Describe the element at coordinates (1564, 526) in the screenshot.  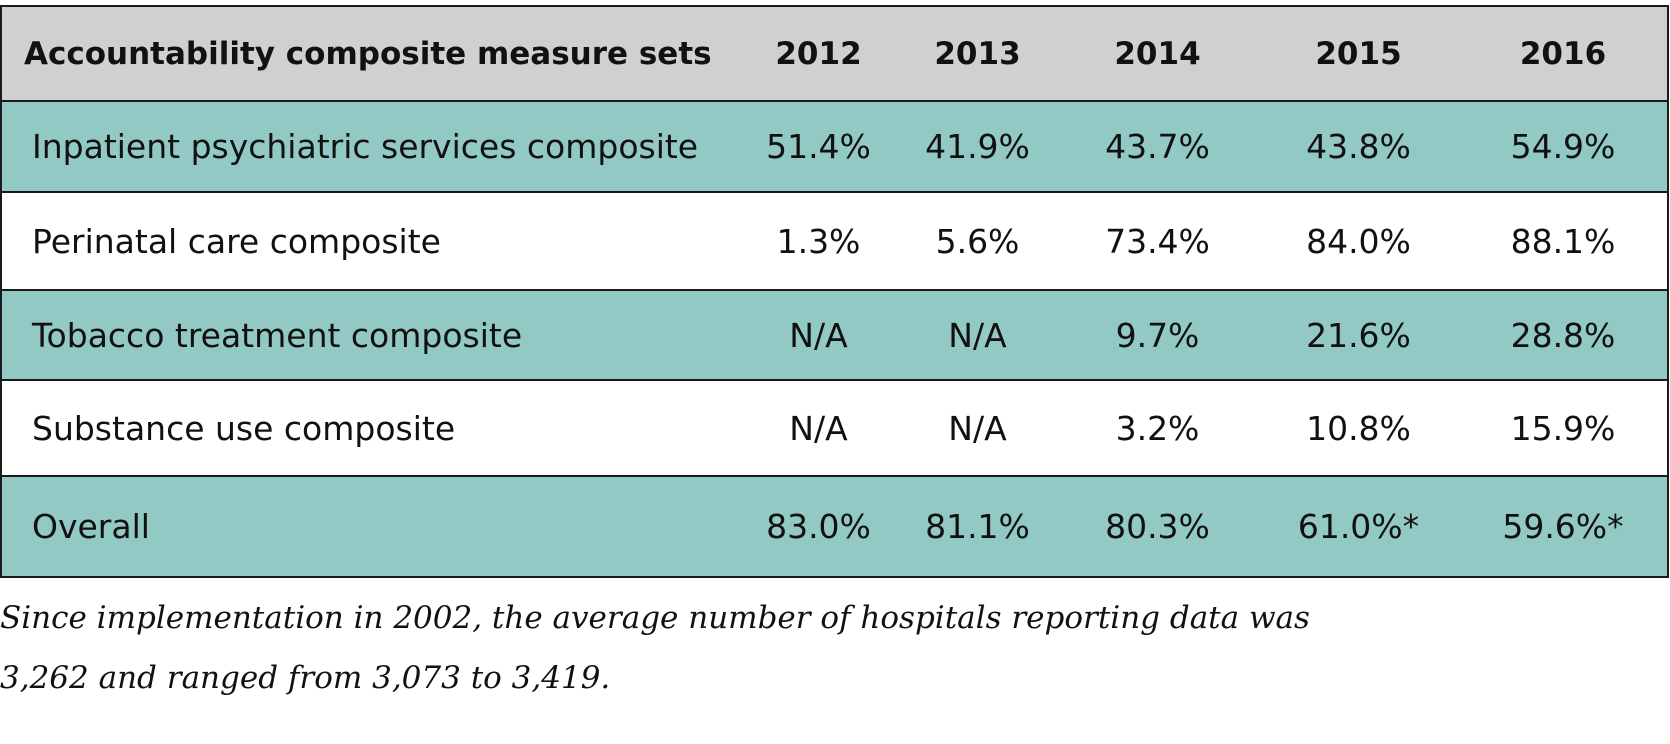
I see `cell-2016: 59.6%*` at that location.